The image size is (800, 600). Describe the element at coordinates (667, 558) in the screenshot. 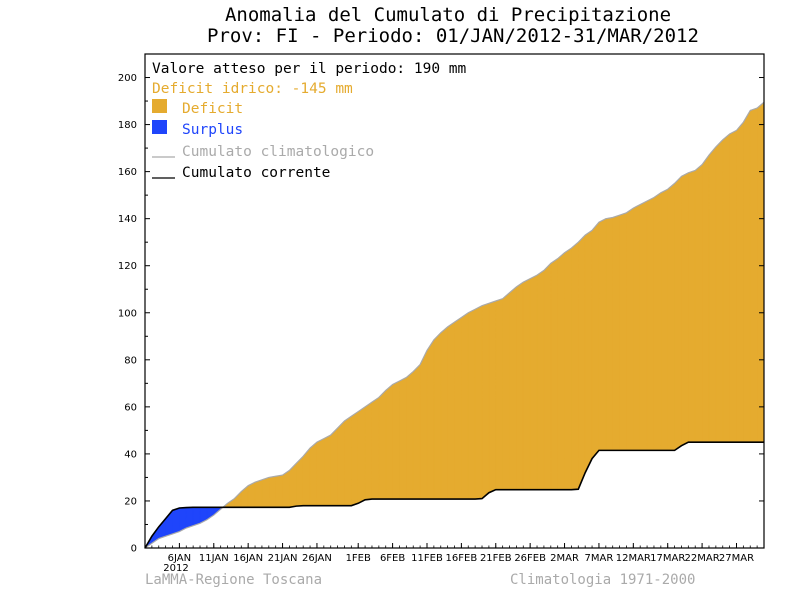

I see `x-tick-label-17MAR: 17MAR` at that location.